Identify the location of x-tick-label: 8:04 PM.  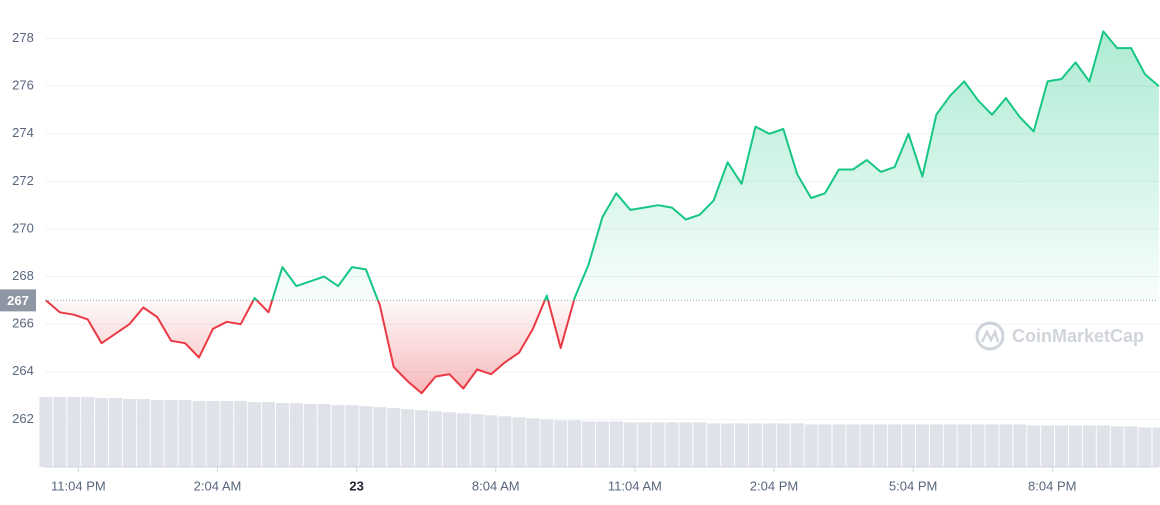
(1052, 485).